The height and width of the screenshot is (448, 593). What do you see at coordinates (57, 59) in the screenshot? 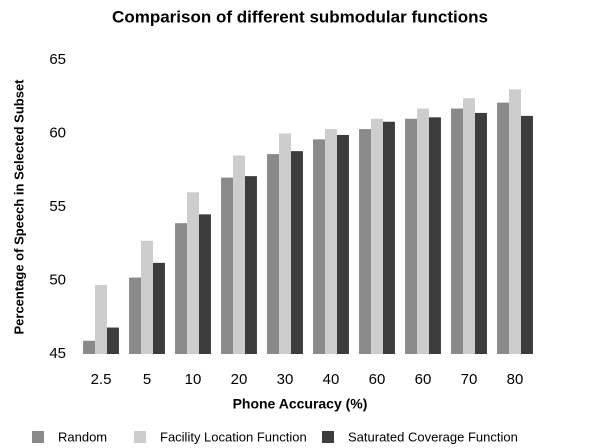
I see `y-tick-label: 65` at bounding box center [57, 59].